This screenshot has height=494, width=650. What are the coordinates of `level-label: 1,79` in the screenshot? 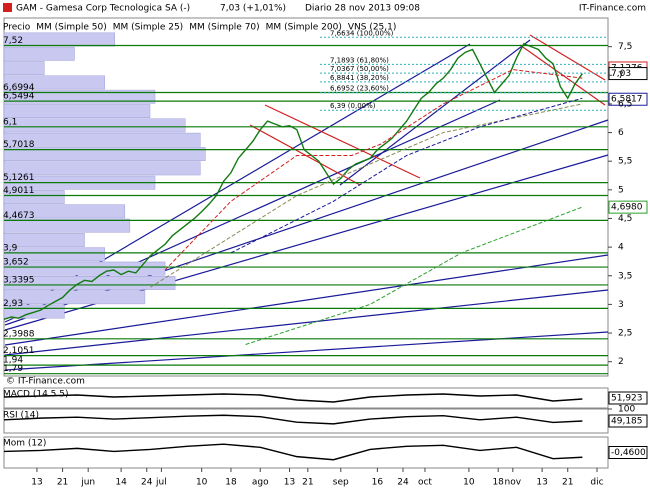 It's located at (13, 369).